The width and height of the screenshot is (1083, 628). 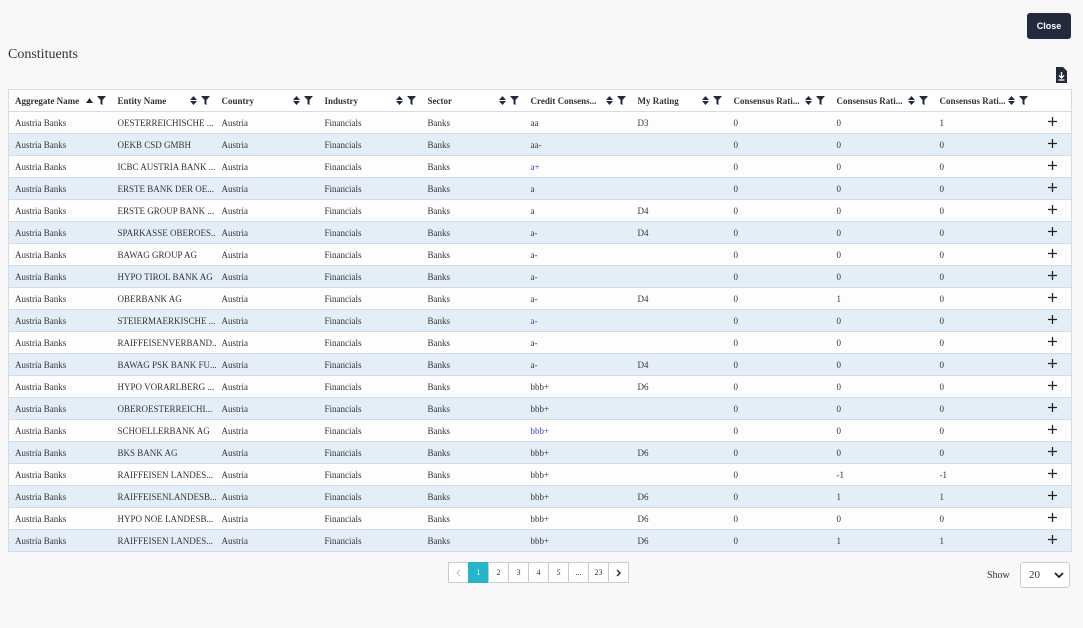 What do you see at coordinates (1034, 575) in the screenshot?
I see `page-size-value: 20` at bounding box center [1034, 575].